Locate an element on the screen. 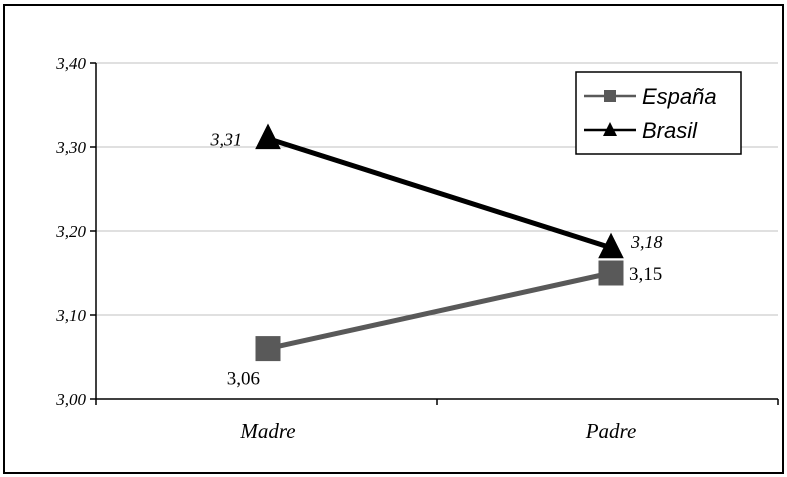  legend-label: Brasil is located at coordinates (670, 130).